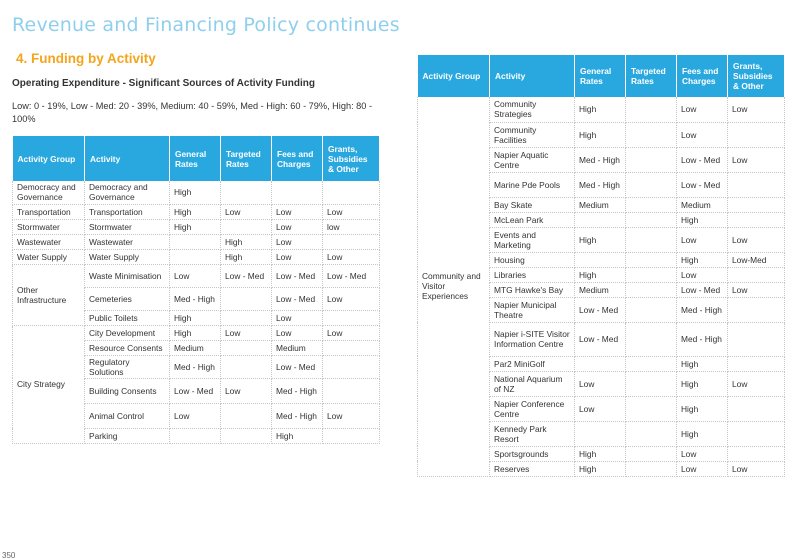 This screenshot has width=810, height=560. What do you see at coordinates (127, 299) in the screenshot?
I see `activity-cell: Cemeteries` at bounding box center [127, 299].